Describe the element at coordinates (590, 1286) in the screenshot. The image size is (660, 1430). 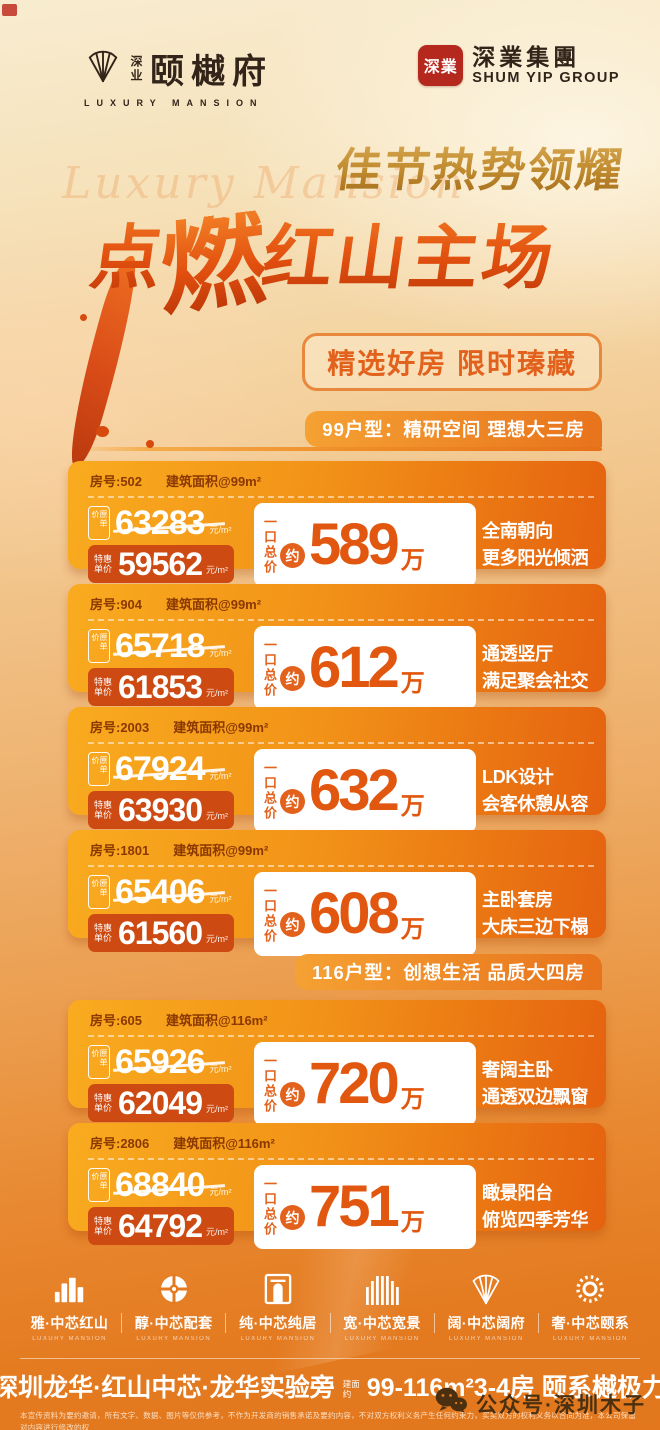
I see `sun-icon` at that location.